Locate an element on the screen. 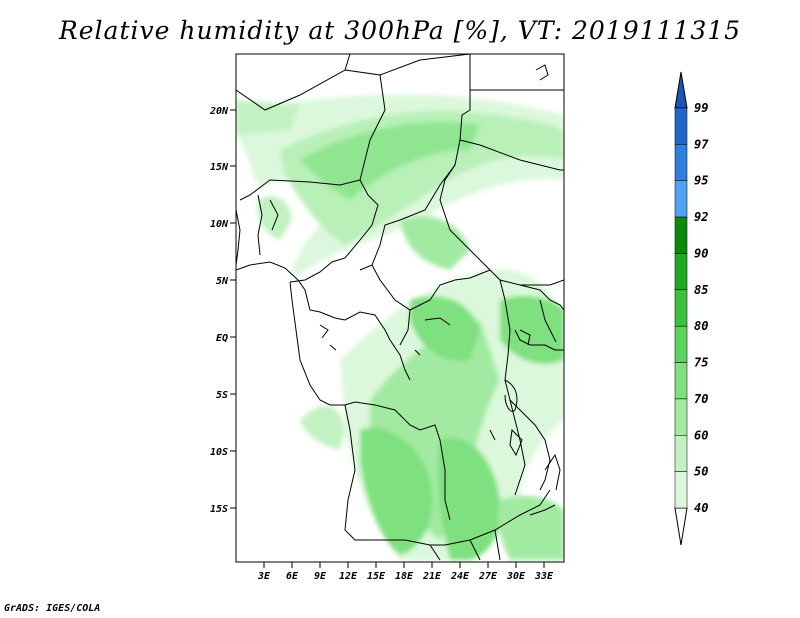  longitude-axis: 3E 6E 9E 12E 15E 18E 21E 24E 27E 30E 33E is located at coordinates (405, 572).